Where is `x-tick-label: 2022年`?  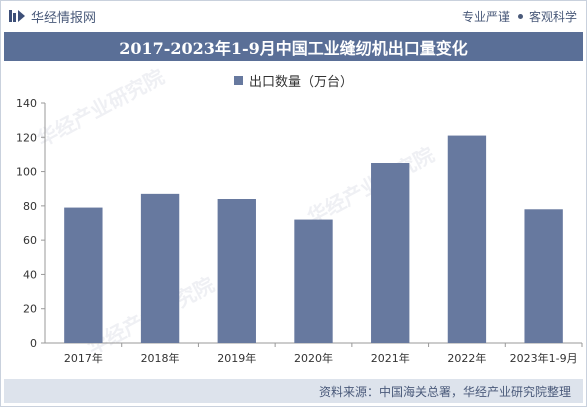 x-tick-label: 2022年 is located at coordinates (466, 358).